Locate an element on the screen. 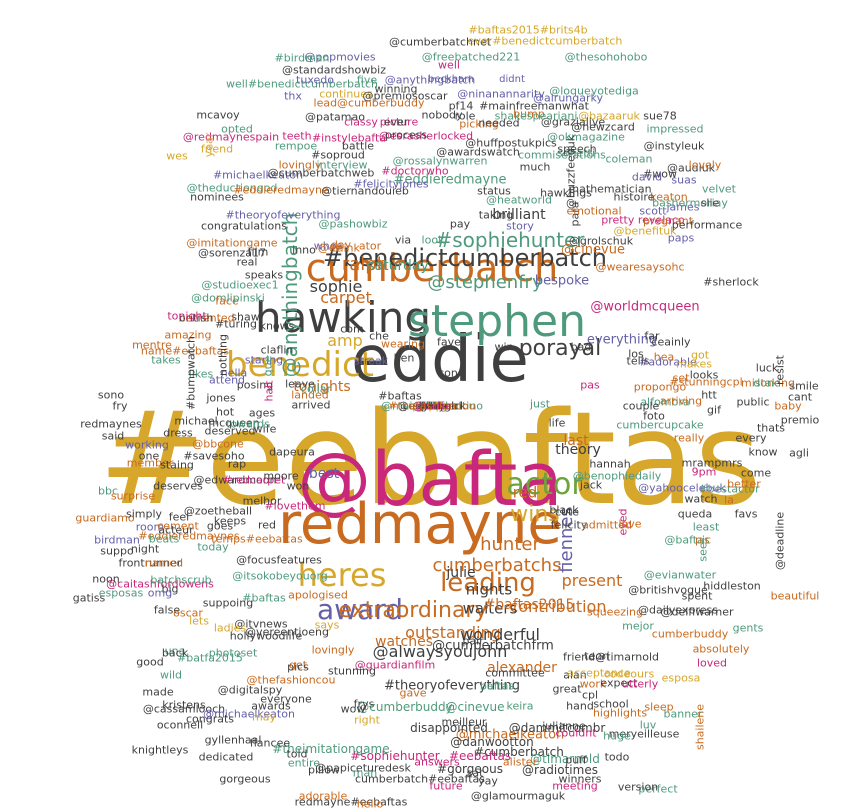  cloud-word: meilleur is located at coordinates (464, 722).